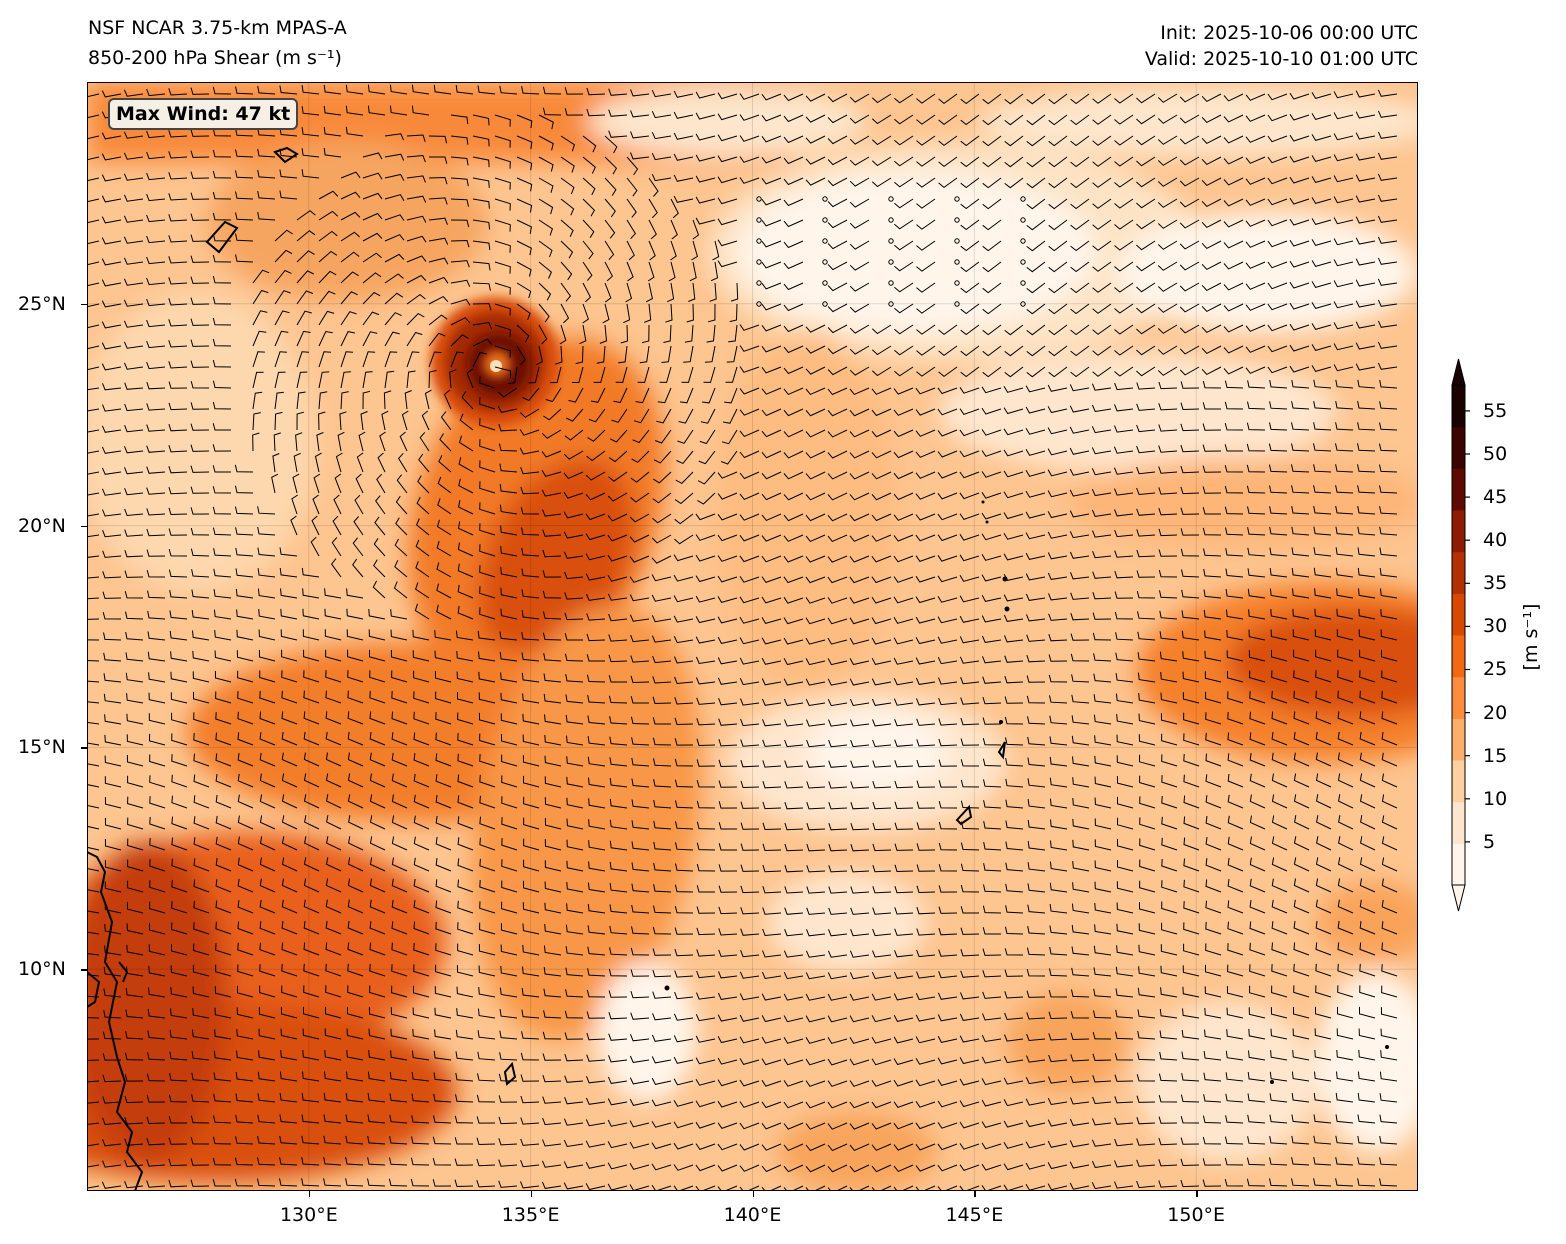  I want to click on x-tick-label: 135°E, so click(530, 1215).